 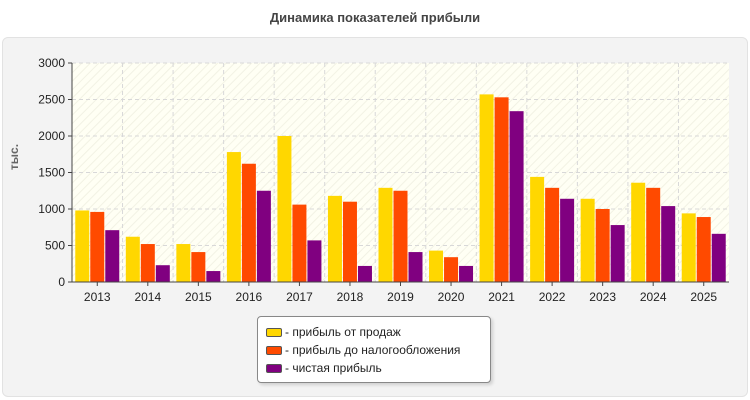 I want to click on legend-swatch-net-profit, so click(x=274, y=368).